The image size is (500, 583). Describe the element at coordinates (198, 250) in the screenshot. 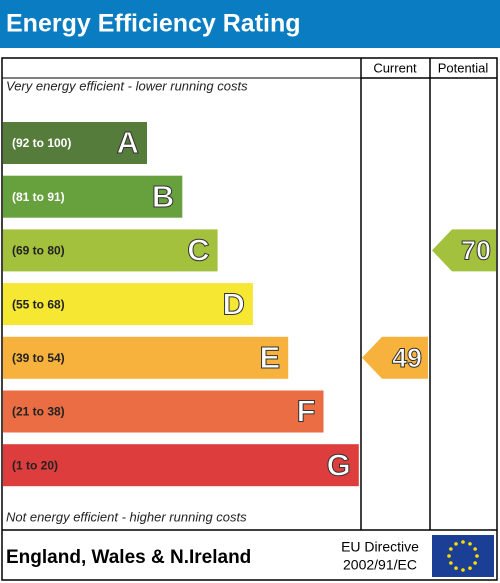

I see `band-letter: C` at that location.